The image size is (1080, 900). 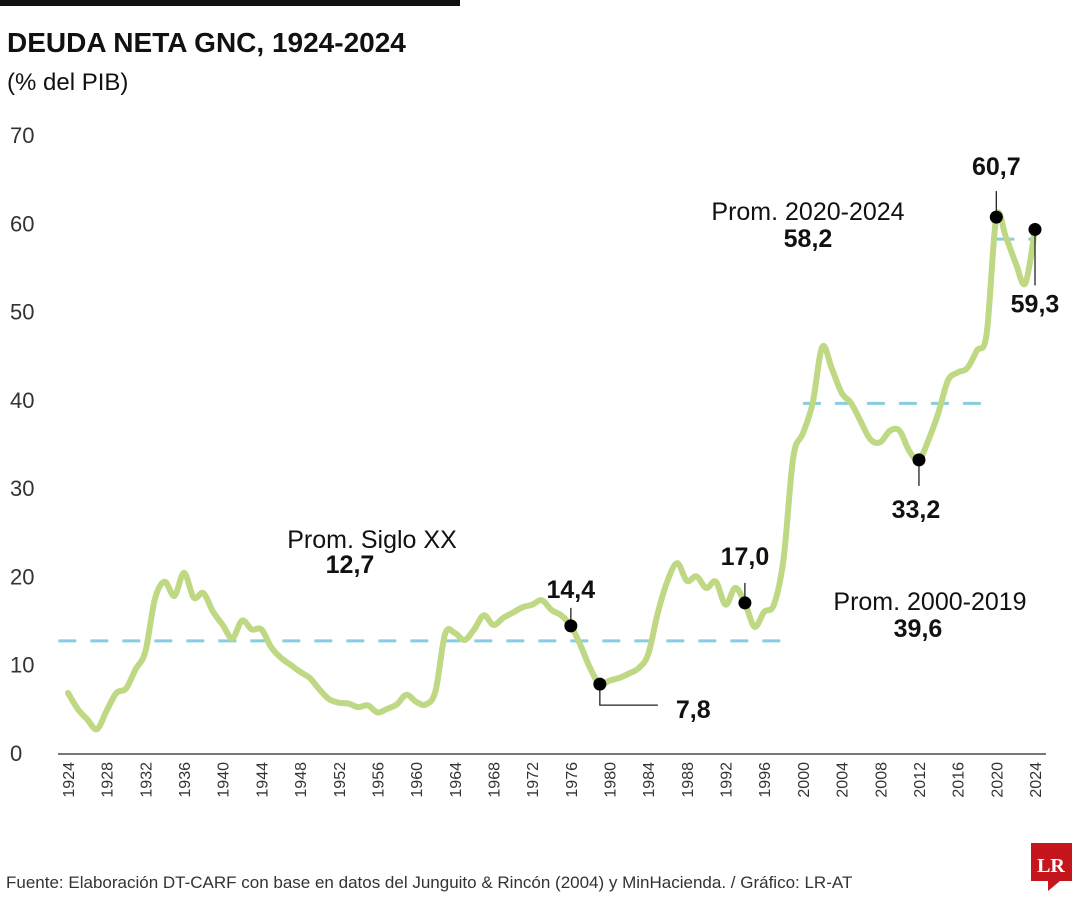 I want to click on x-tick-label: 2008, so click(x=881, y=780).